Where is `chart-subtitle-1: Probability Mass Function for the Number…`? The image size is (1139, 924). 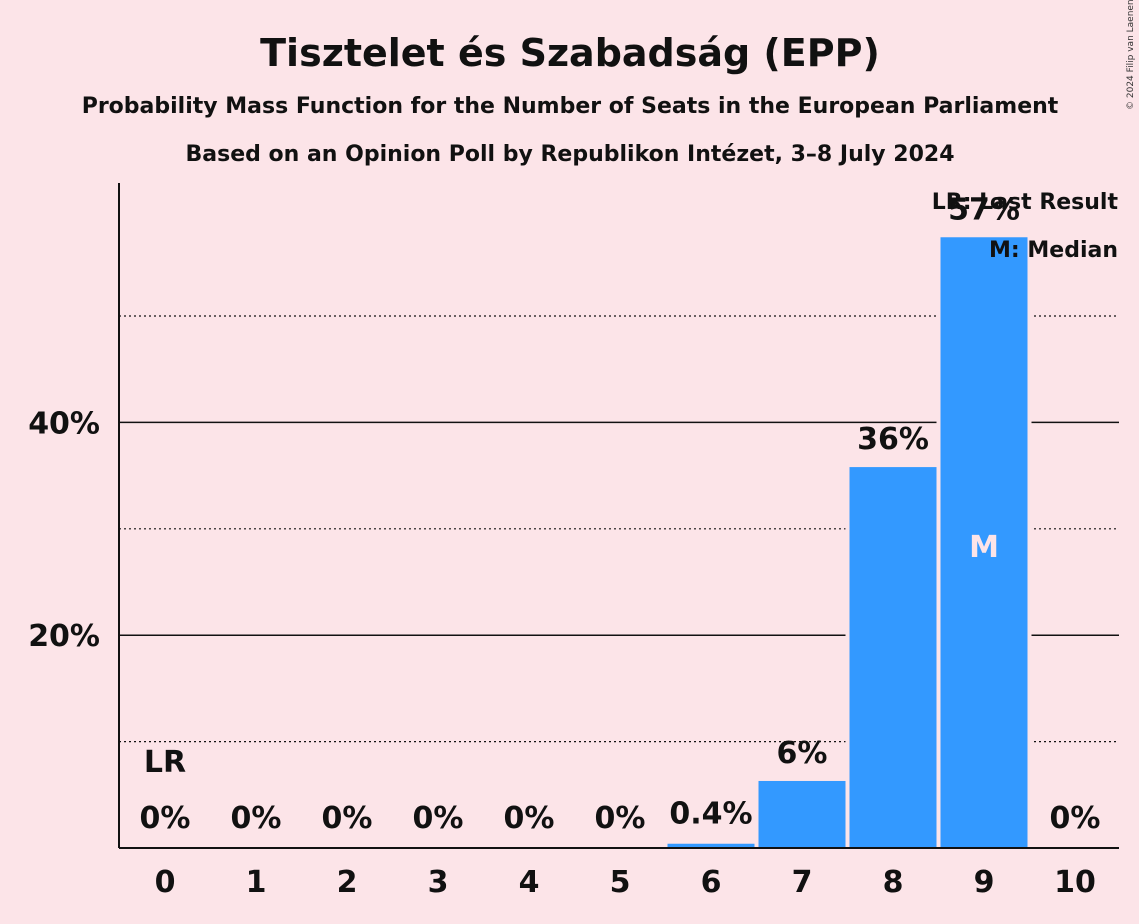
chart-subtitle-1: Probability Mass Function for the Number… is located at coordinates (570, 106).